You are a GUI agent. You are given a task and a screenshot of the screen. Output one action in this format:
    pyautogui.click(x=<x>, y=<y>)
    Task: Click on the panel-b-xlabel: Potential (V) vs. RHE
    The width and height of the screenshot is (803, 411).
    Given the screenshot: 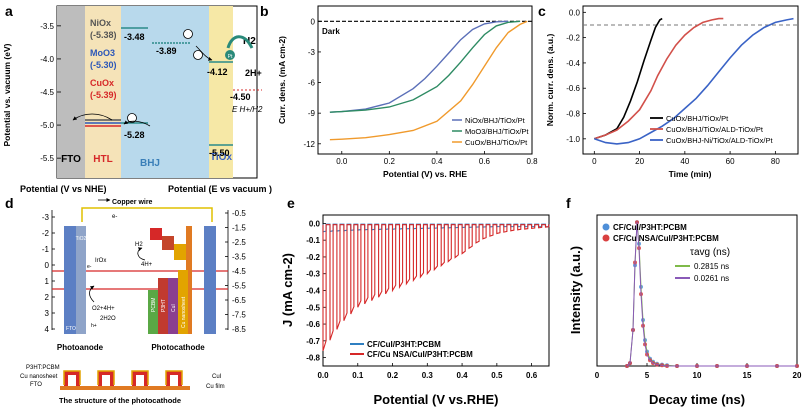 What is the action you would take?
    pyautogui.click(x=425, y=174)
    